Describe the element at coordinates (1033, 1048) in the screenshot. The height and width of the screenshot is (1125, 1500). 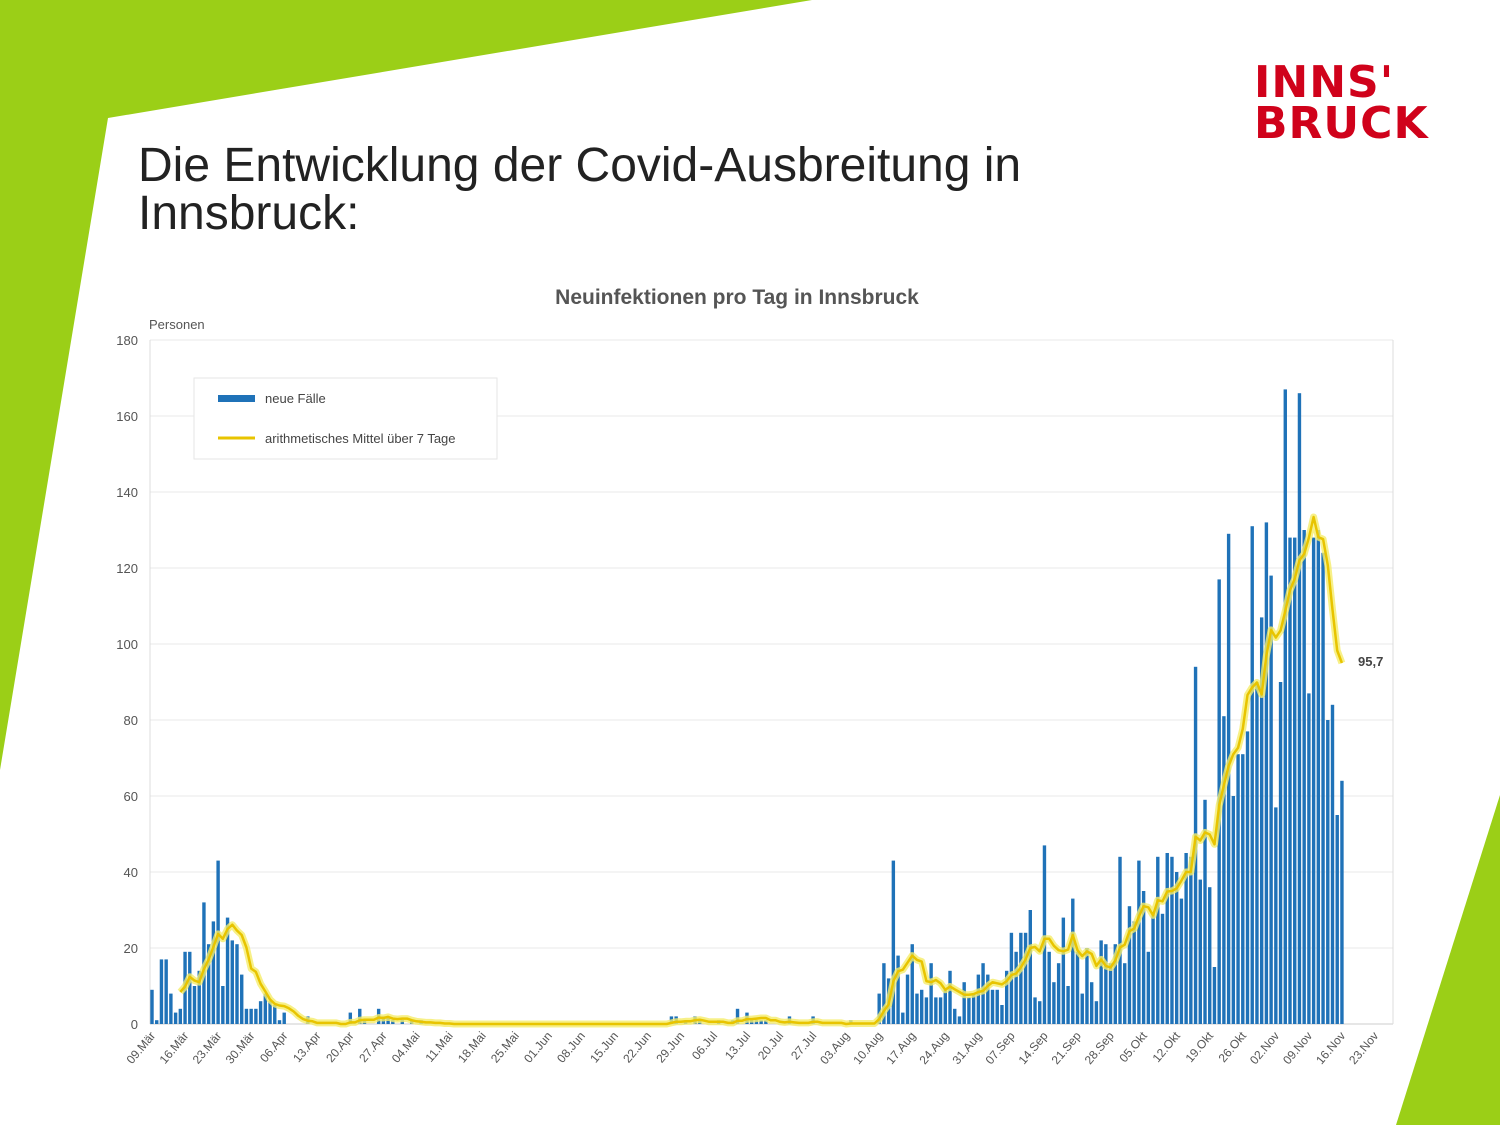
I see `x-tick-label: 14.Sep` at that location.